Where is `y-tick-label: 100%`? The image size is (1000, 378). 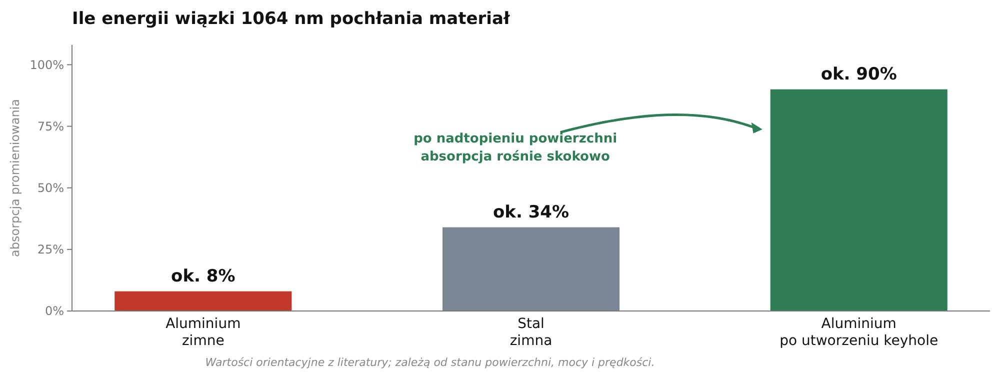
y-tick-label: 100% is located at coordinates (47, 65).